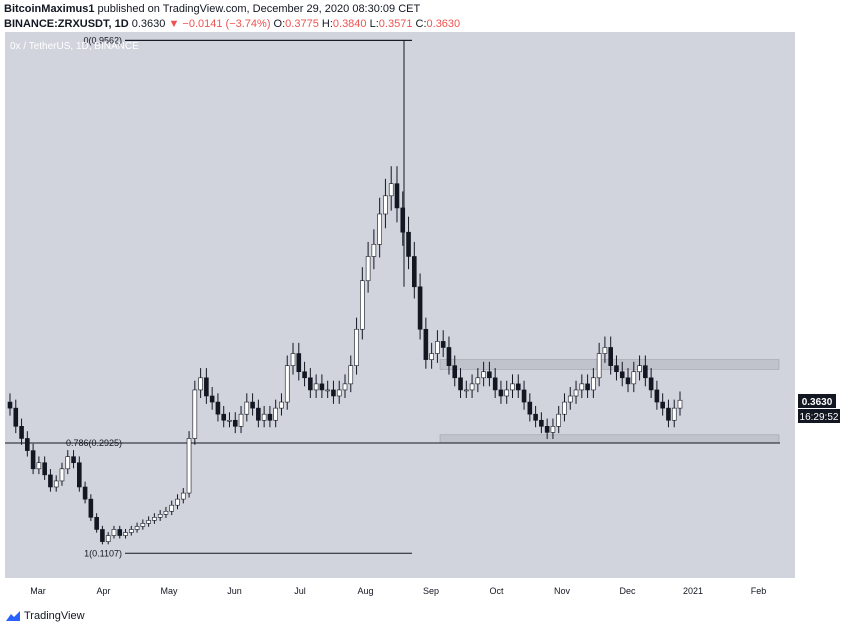  I want to click on price-badge-text: 0.3630, so click(817, 402).